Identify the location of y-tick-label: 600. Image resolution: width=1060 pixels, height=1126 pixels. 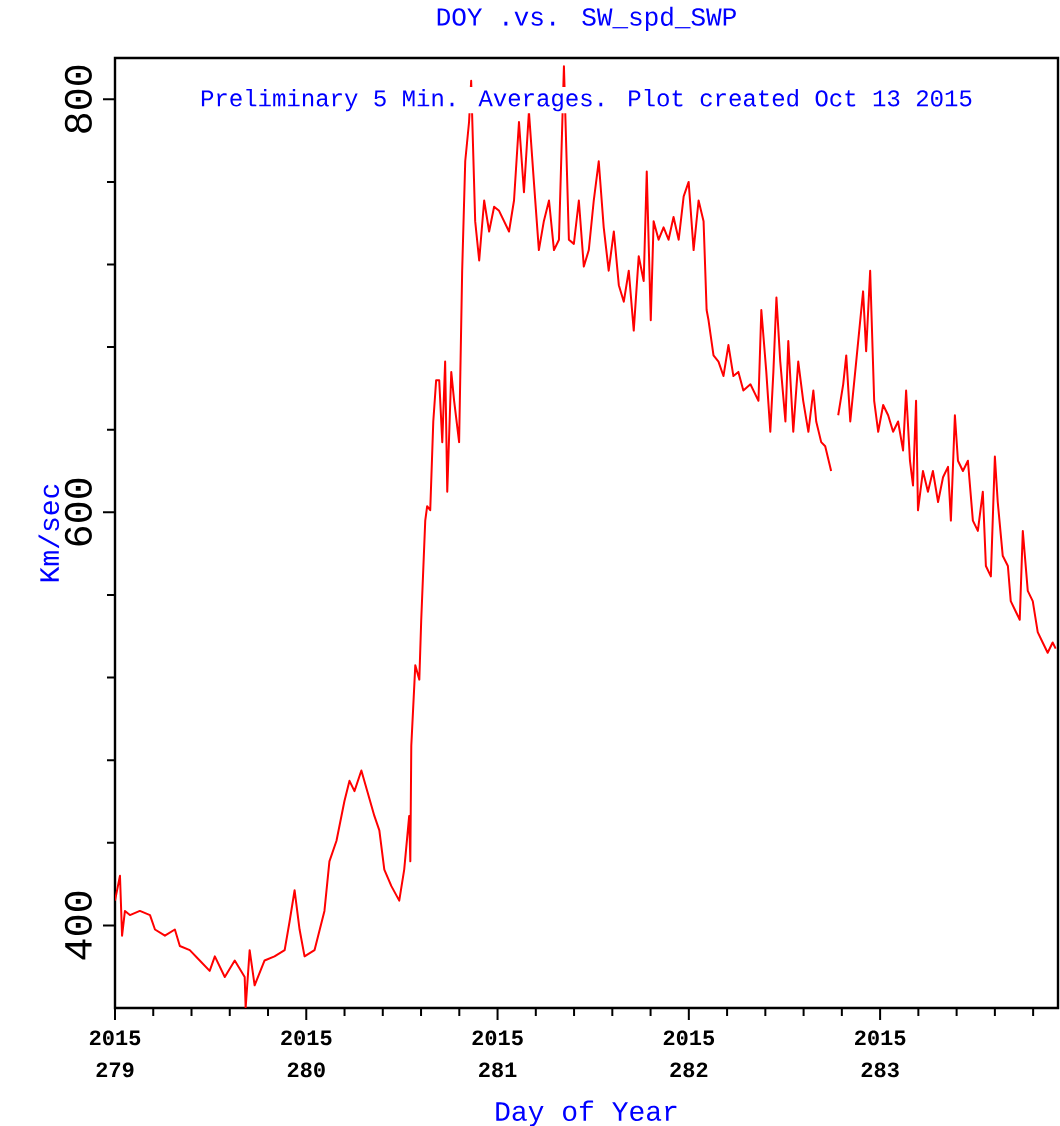
(78, 512).